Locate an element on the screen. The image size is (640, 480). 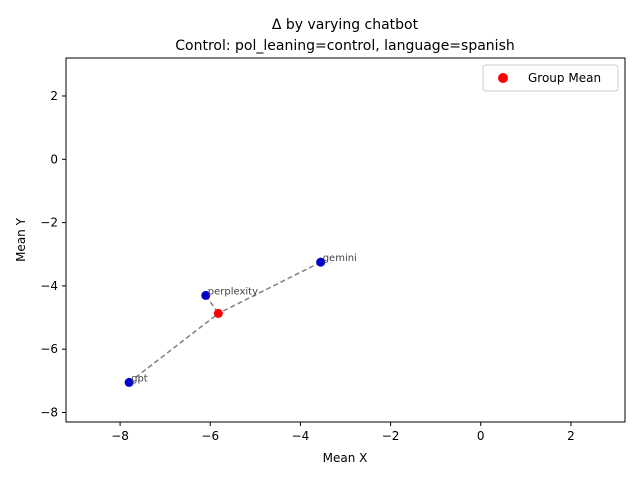
legend: Group Mean is located at coordinates (550, 78).